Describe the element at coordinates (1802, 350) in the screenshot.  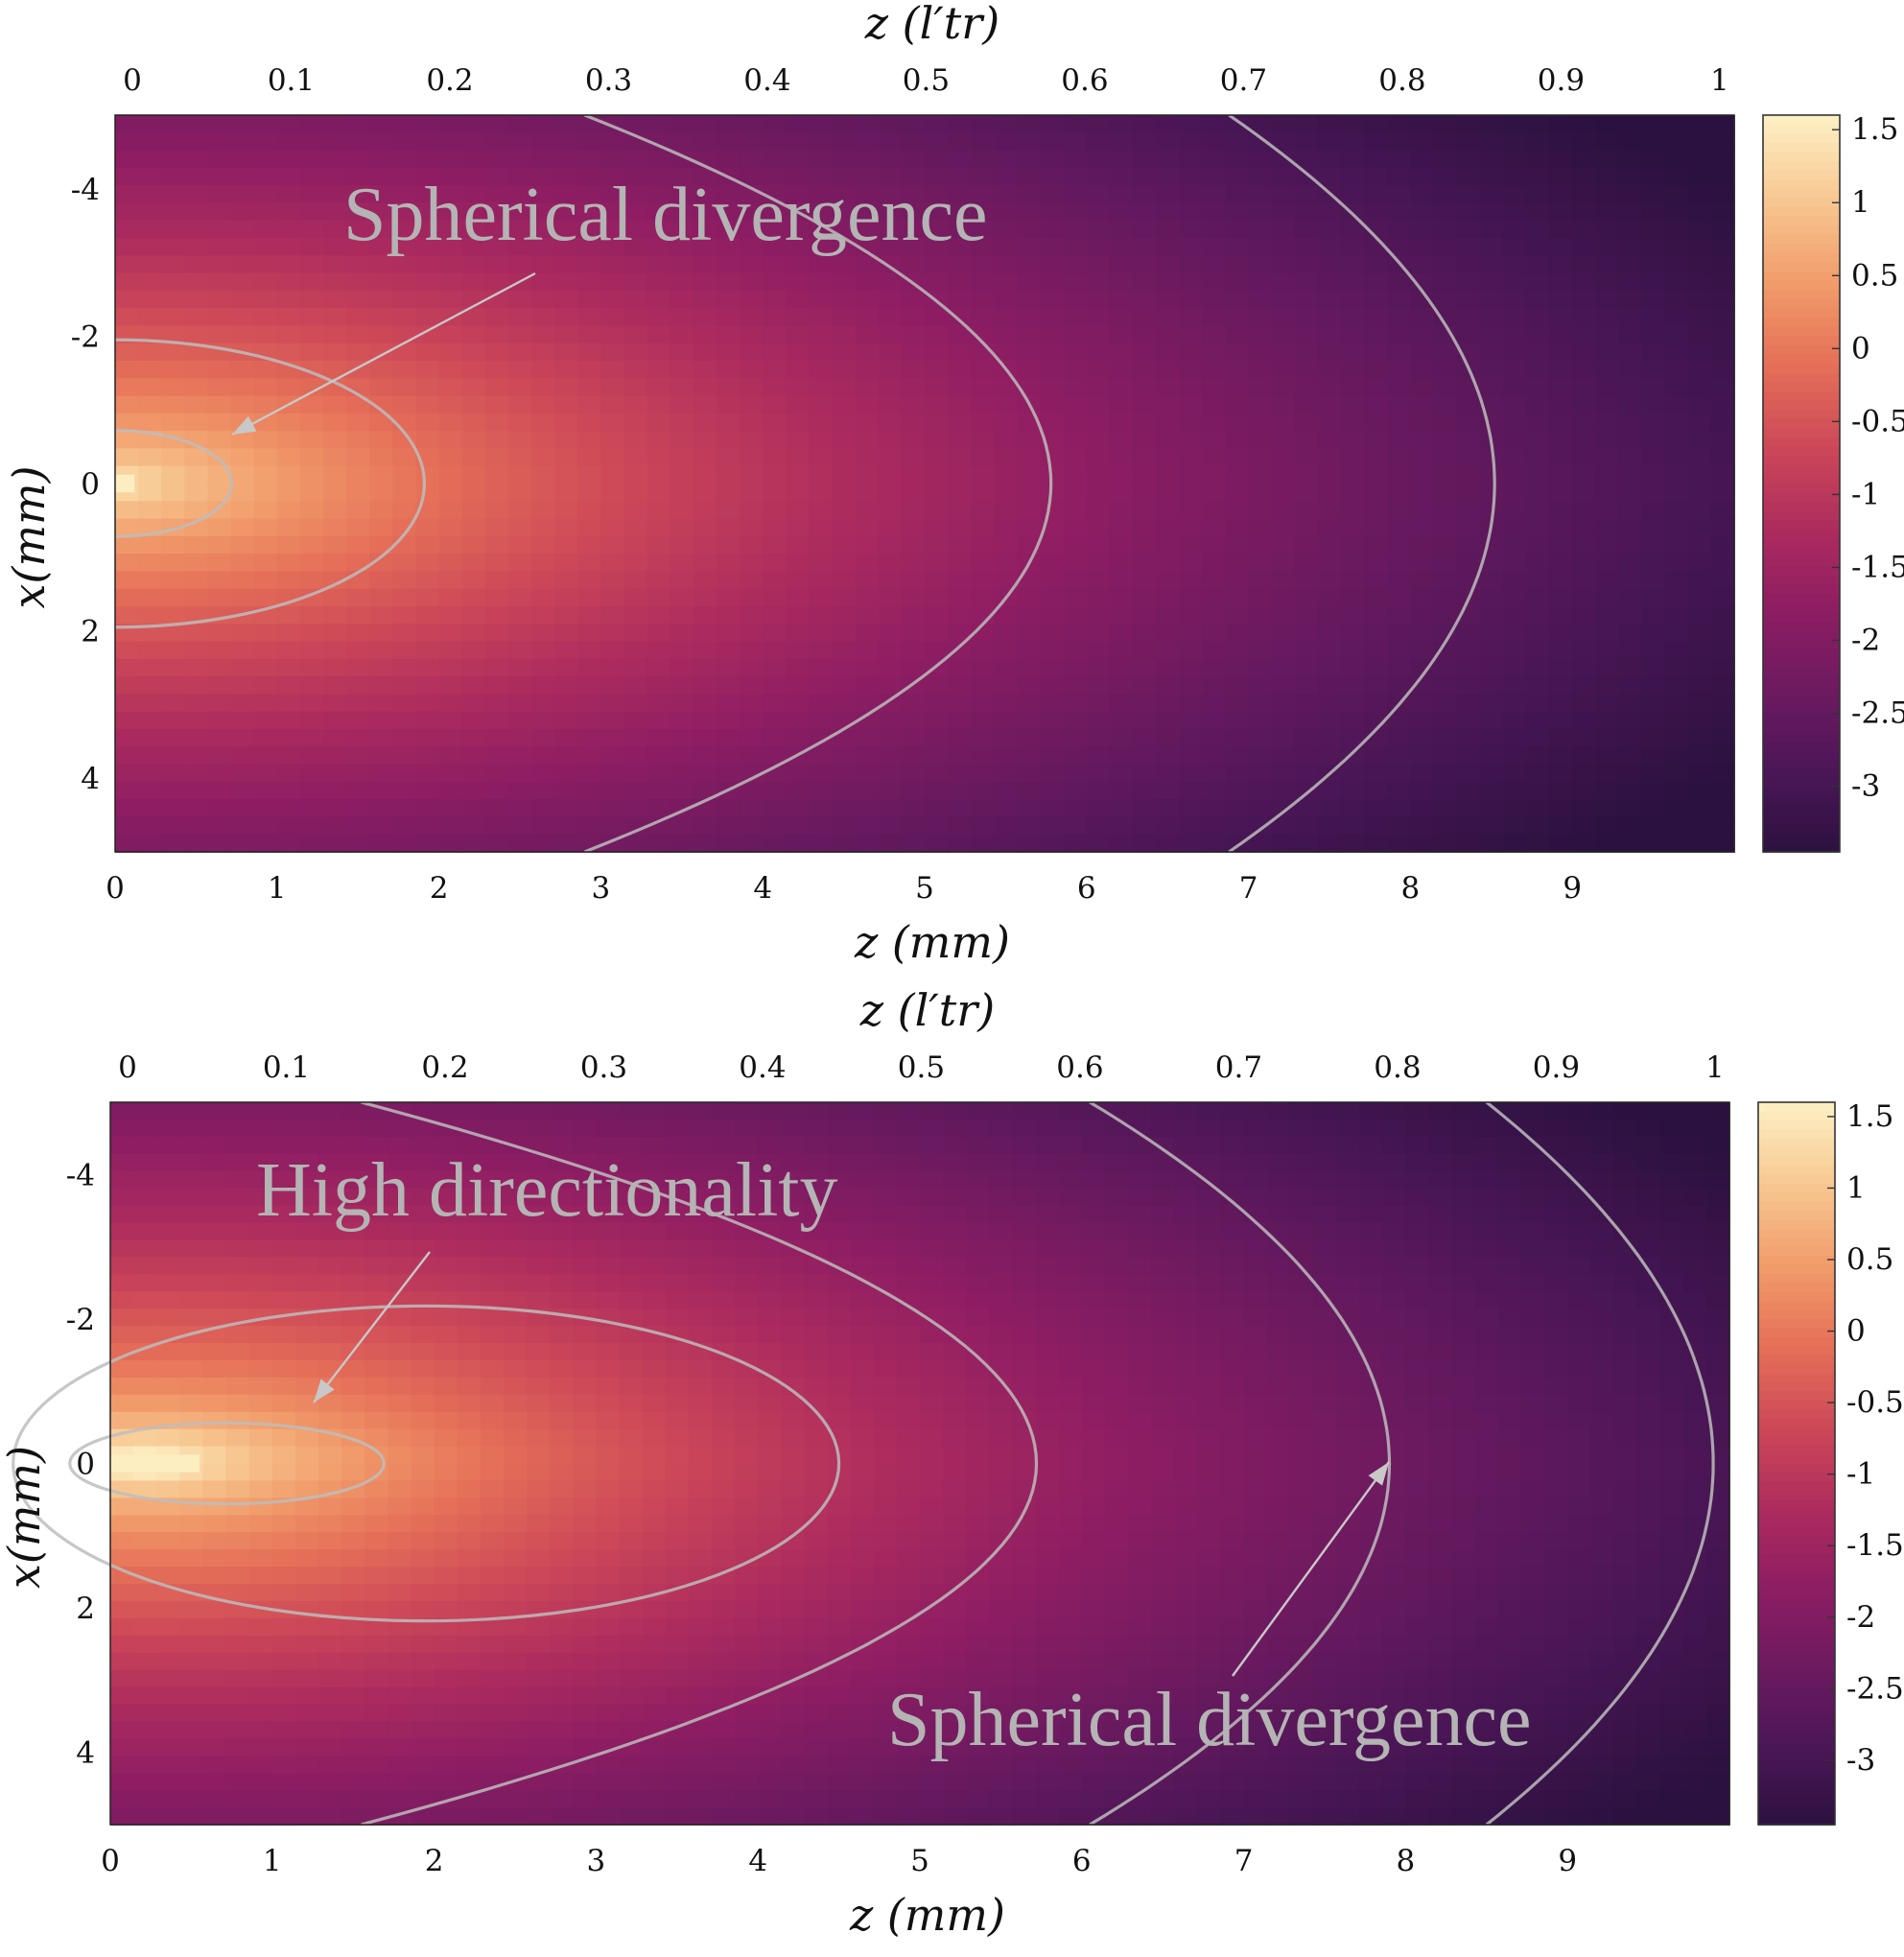
I see `colorbar-cell` at that location.